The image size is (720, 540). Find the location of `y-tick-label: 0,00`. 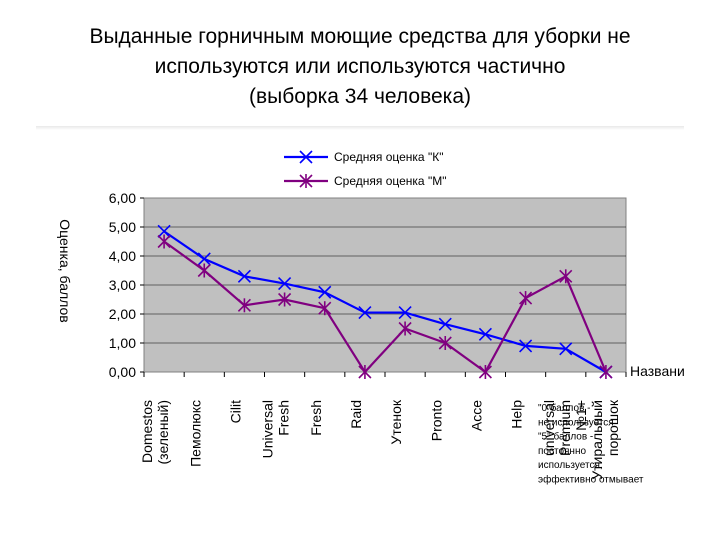

y-tick-label: 0,00 is located at coordinates (122, 372).